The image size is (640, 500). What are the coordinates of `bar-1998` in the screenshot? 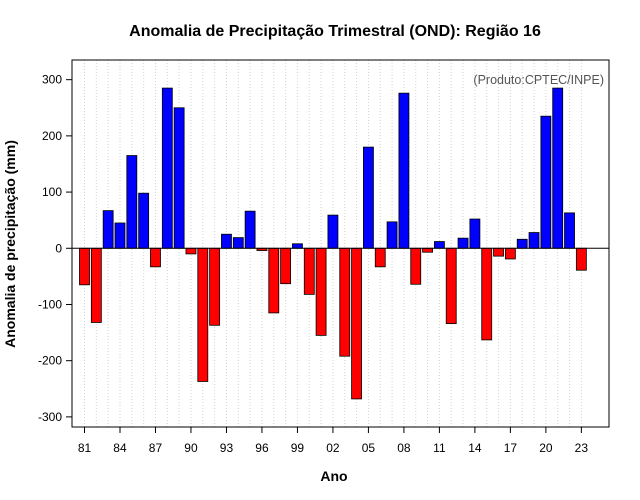 It's located at (286, 266).